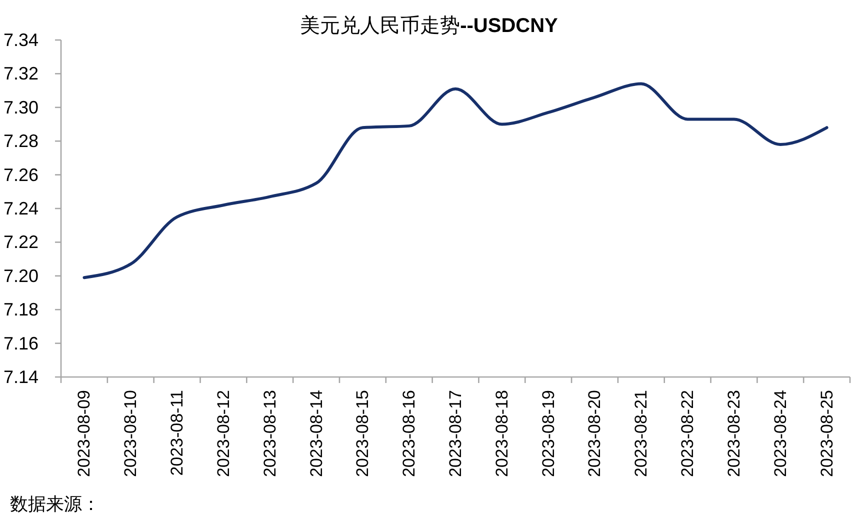  Describe the element at coordinates (734, 433) in the screenshot. I see `x-tick-label: 2023-08-23` at that location.